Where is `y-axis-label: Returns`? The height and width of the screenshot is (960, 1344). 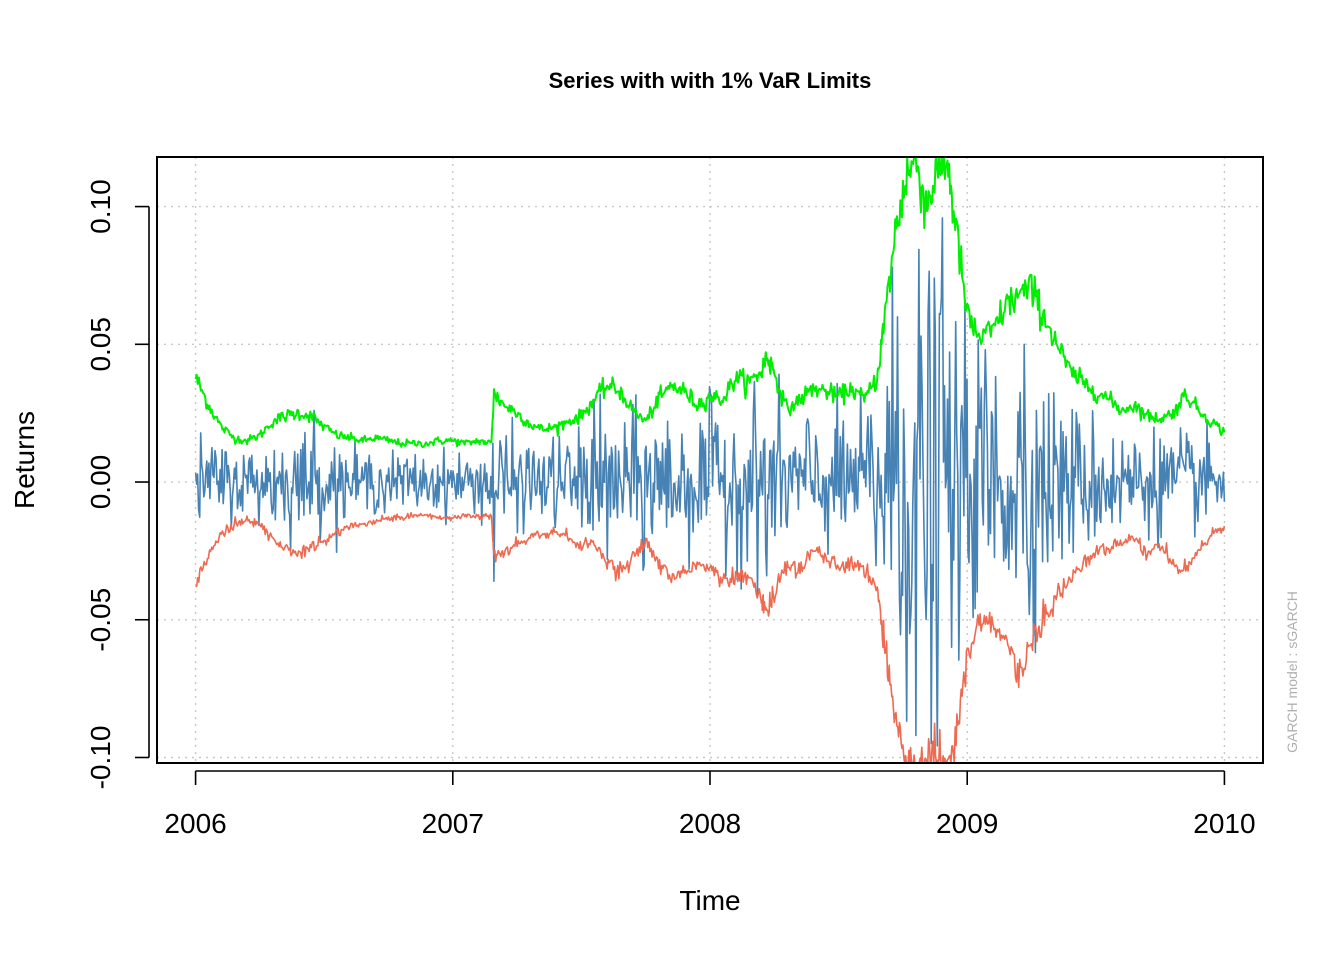 y-axis-label: Returns is located at coordinates (24, 460).